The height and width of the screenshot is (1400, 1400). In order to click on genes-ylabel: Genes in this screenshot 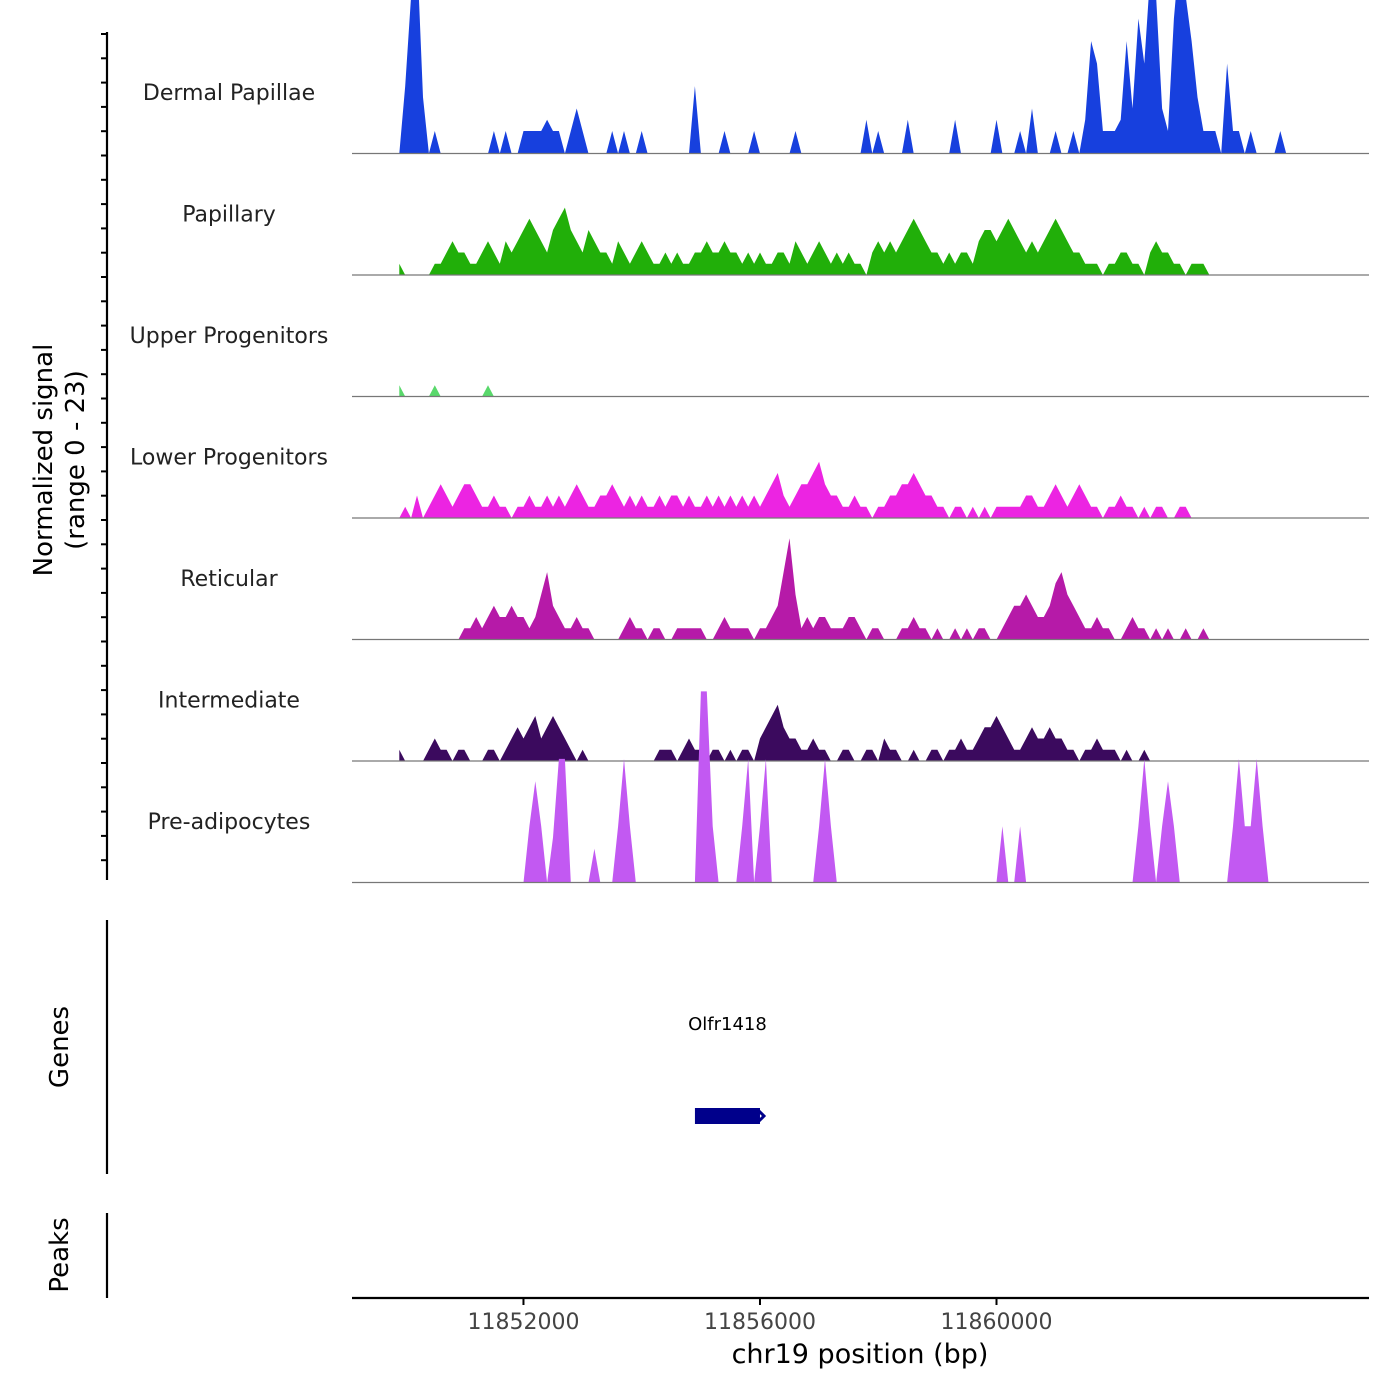, I will do `click(60, 1047)`.